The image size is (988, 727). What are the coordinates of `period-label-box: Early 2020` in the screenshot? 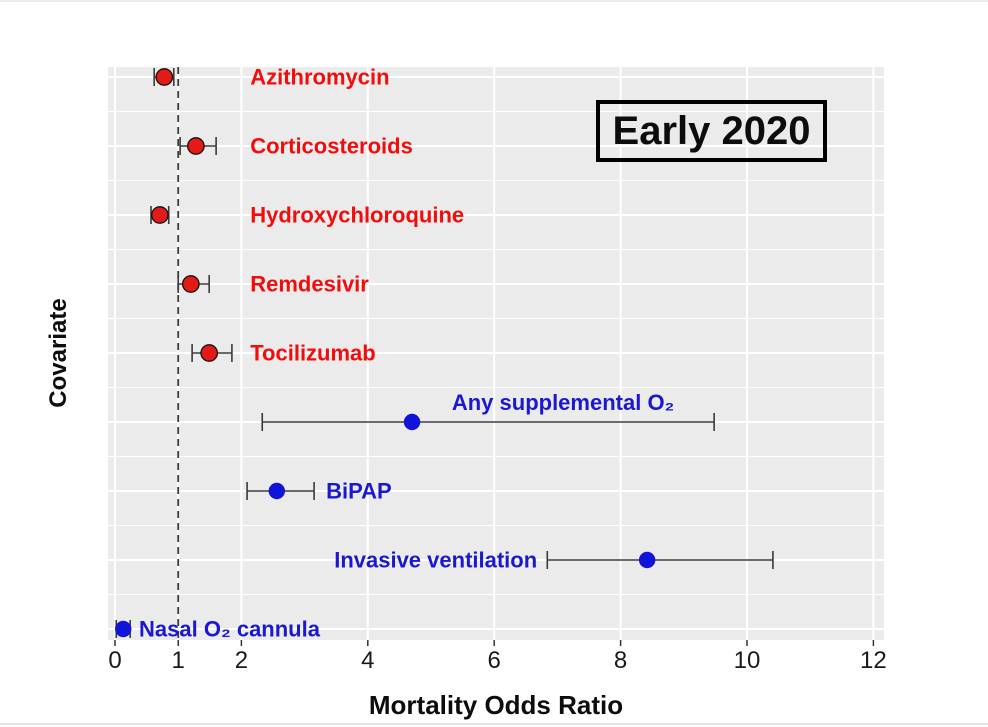 It's located at (711, 131).